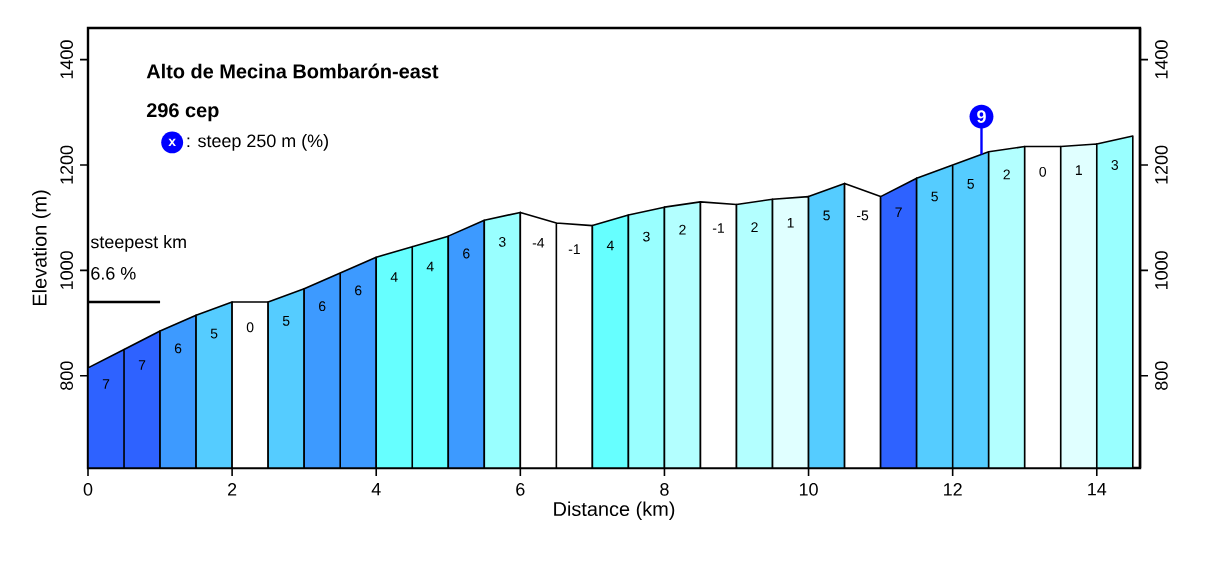 The image size is (1222, 562). What do you see at coordinates (66, 270) in the screenshot?
I see `y-tick-label: 1000` at bounding box center [66, 270].